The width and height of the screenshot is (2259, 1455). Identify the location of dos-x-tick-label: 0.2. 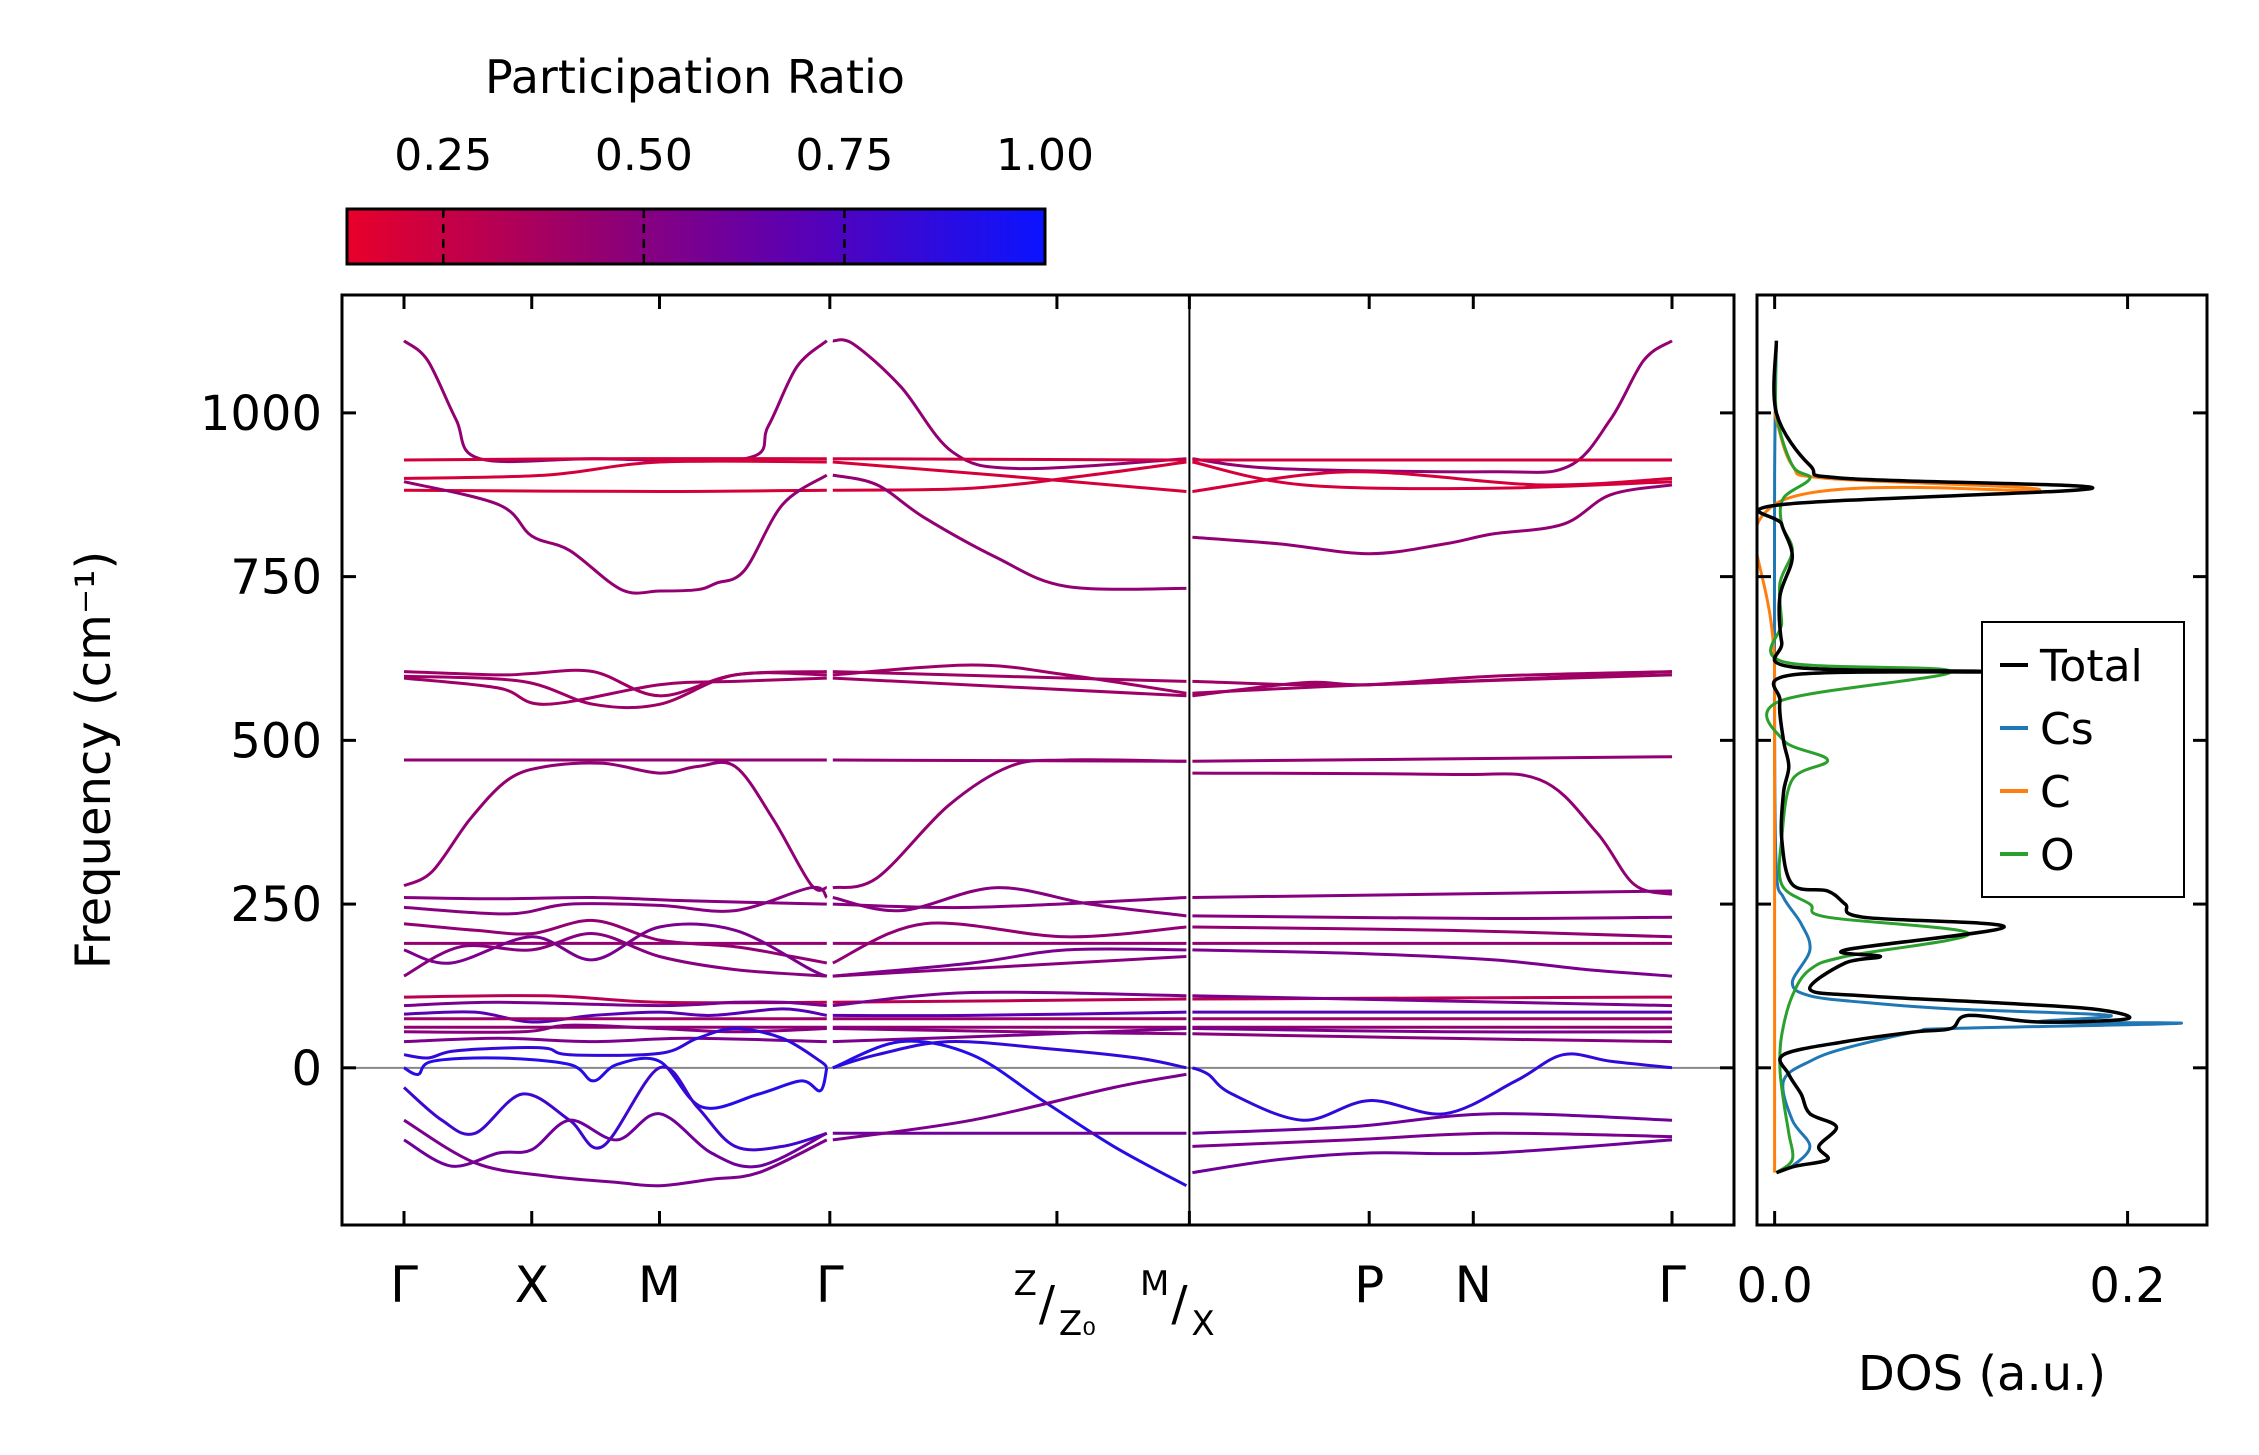
(2127, 1286).